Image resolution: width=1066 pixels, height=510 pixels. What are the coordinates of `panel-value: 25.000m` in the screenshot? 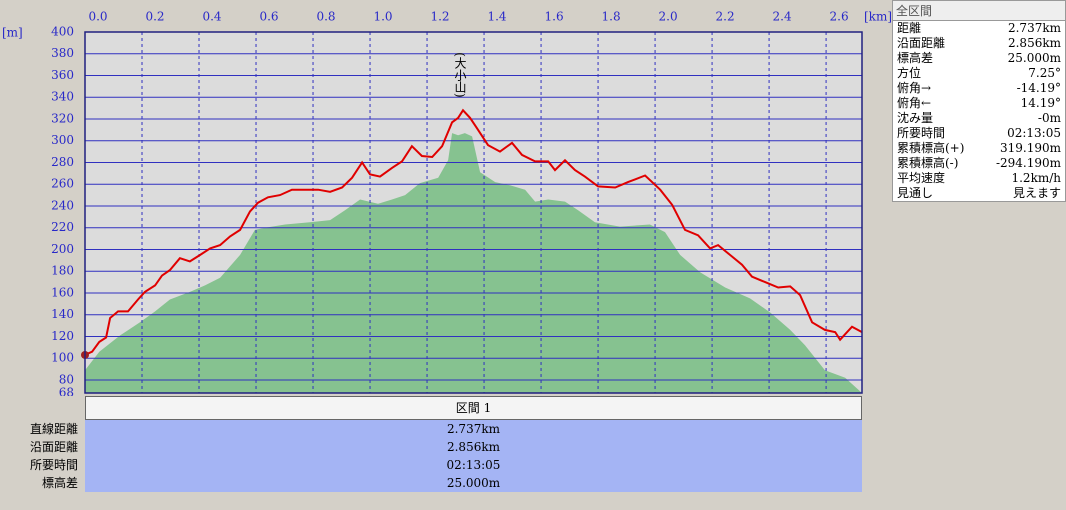 It's located at (1034, 58).